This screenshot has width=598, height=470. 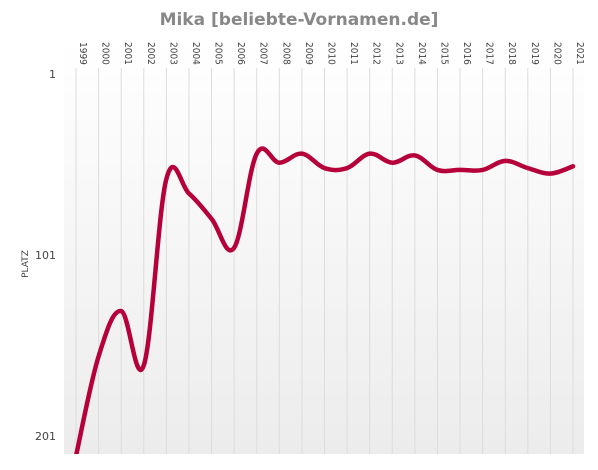 I want to click on x-tick-label: 2019, so click(x=534, y=53).